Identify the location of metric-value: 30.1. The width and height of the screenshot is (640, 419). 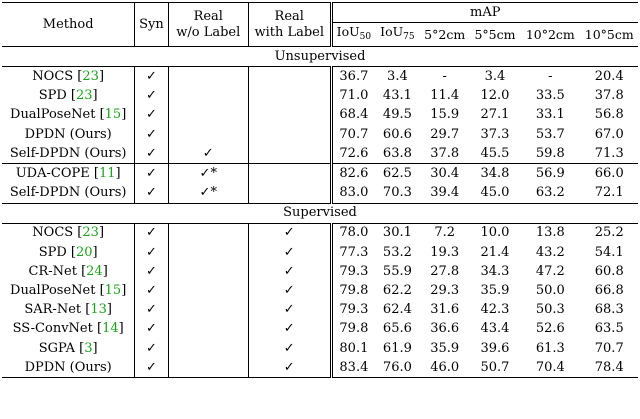
(397, 233).